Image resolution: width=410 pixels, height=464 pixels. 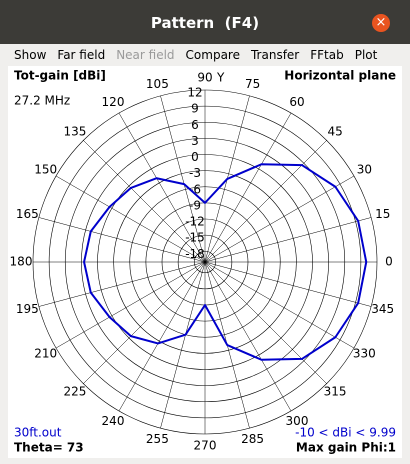 What do you see at coordinates (145, 55) in the screenshot?
I see `menu-item: Near field` at bounding box center [145, 55].